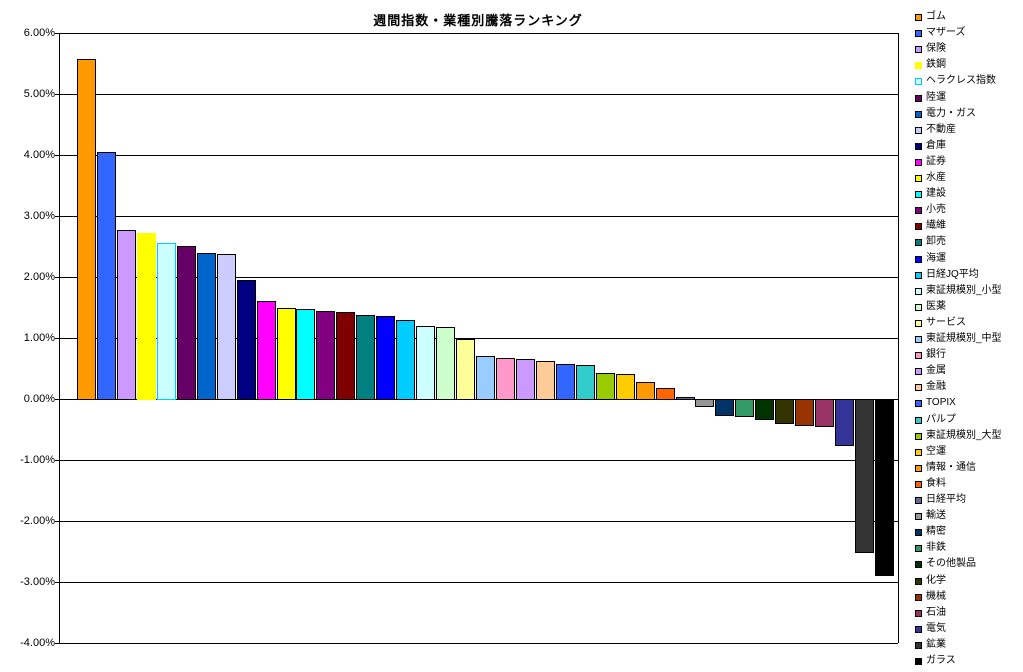  What do you see at coordinates (37, 460) in the screenshot?
I see `y-axis-label: -1.00%` at bounding box center [37, 460].